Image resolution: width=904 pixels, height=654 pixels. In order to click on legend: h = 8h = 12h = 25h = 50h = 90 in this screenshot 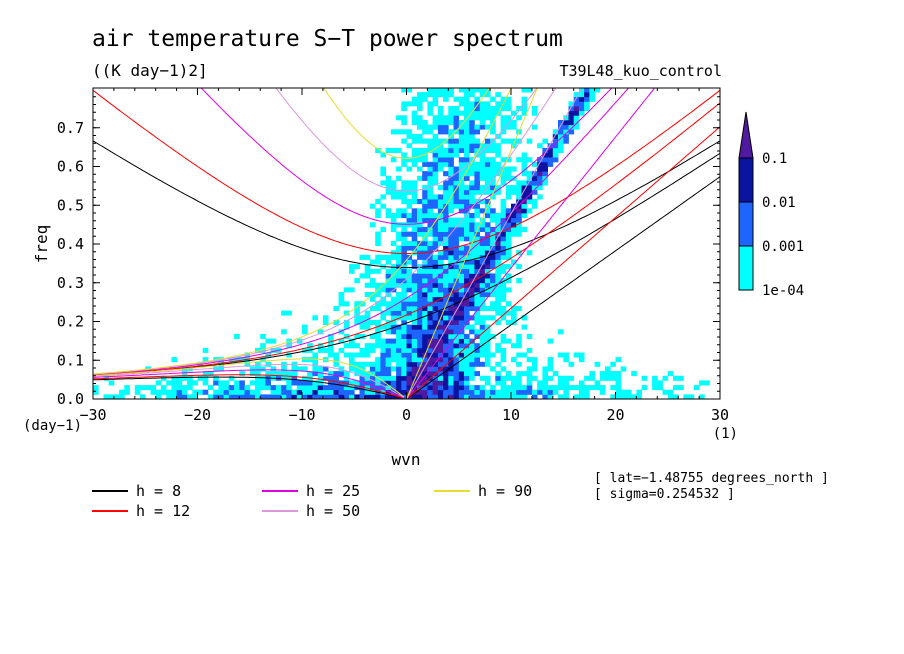, I will do `click(312, 501)`.